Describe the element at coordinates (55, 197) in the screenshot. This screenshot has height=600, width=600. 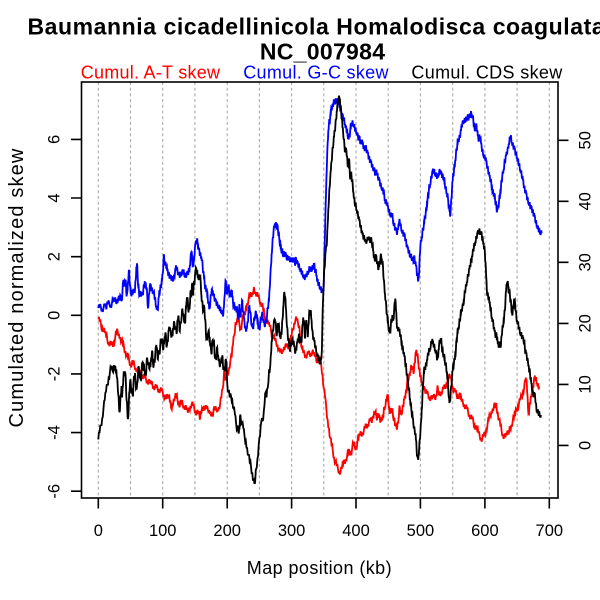
I see `svg-text: 4` at that location.